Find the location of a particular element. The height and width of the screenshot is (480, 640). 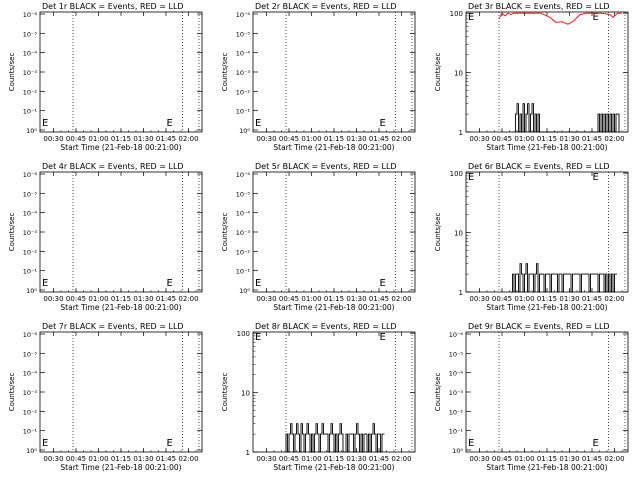

panel-title: Det 7r BLACK = Events, RED = LLD is located at coordinates (113, 326).